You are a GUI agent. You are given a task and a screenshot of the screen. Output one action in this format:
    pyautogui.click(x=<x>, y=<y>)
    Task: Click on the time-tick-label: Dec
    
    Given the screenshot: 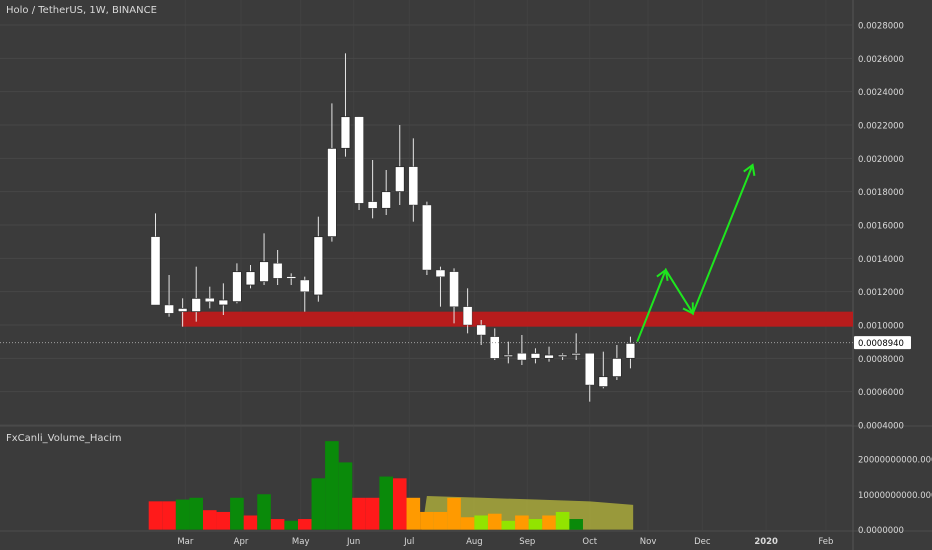 What is the action you would take?
    pyautogui.click(x=702, y=542)
    